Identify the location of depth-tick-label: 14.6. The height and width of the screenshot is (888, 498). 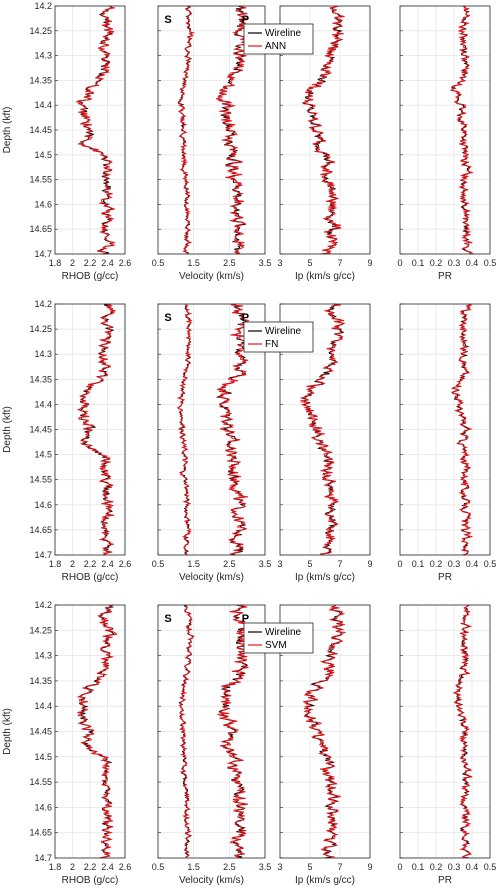
(43, 204).